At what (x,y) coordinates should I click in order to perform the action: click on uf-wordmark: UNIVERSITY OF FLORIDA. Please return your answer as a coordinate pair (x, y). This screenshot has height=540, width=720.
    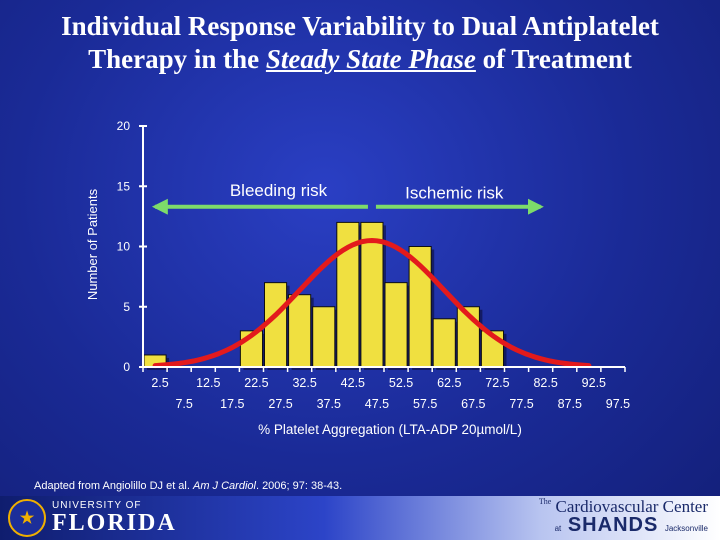
    Looking at the image, I should click on (114, 518).